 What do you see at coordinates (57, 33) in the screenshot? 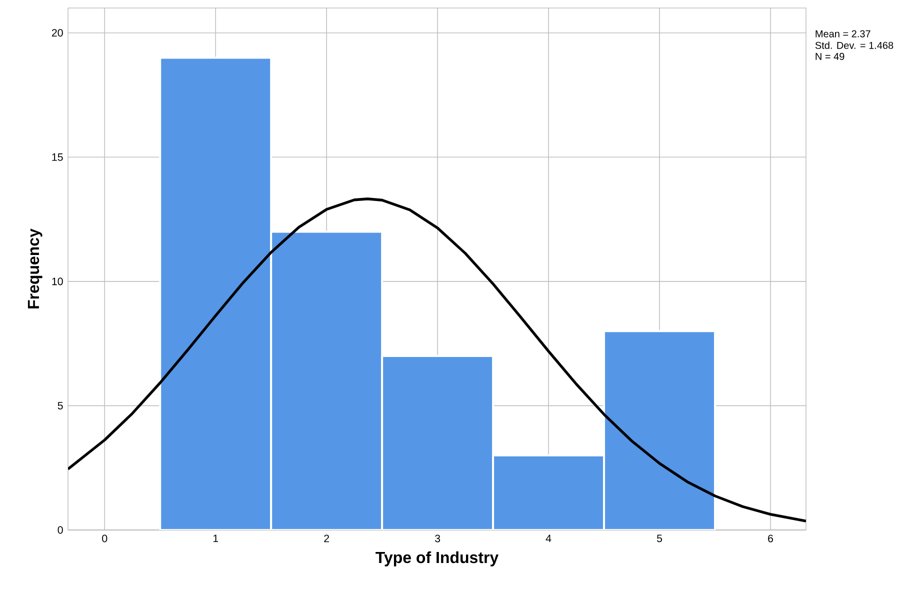
I see `y-tick-label: 20` at bounding box center [57, 33].